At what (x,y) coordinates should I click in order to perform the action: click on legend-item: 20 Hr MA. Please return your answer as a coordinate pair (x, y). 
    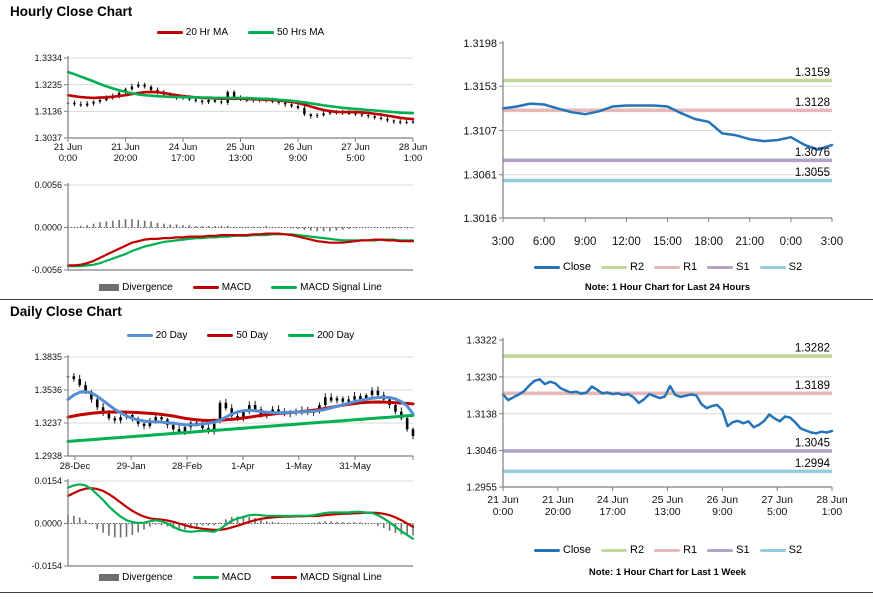
    Looking at the image, I should click on (192, 32).